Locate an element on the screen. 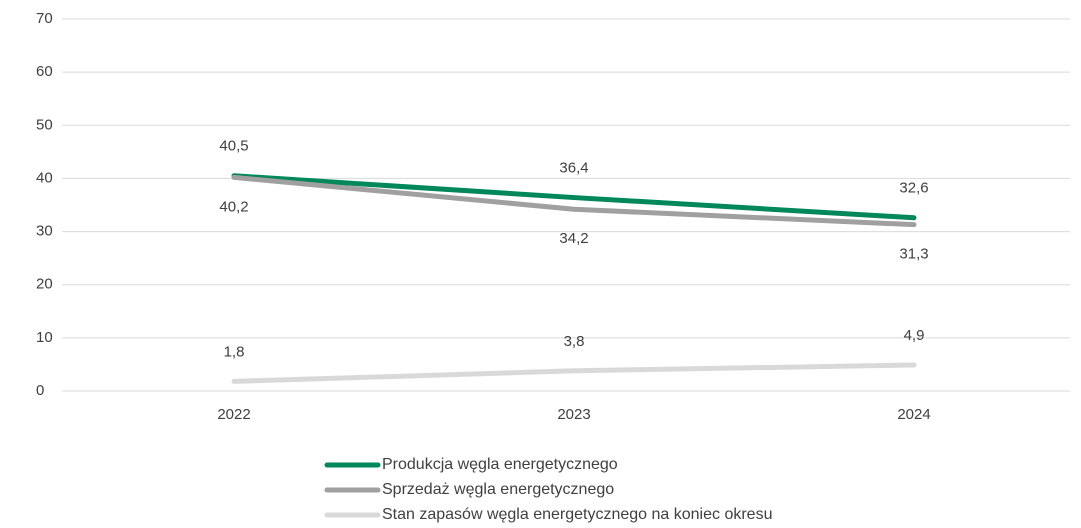 The height and width of the screenshot is (528, 1081). data-label: 31,3 is located at coordinates (913, 254).